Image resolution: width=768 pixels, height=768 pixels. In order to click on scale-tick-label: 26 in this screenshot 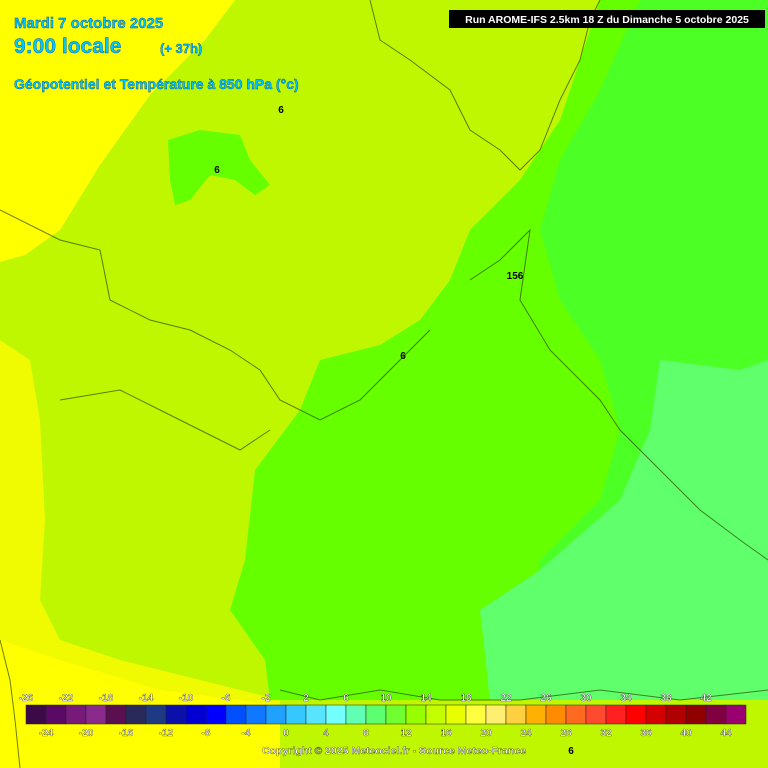, I will do `click(546, 698)`.